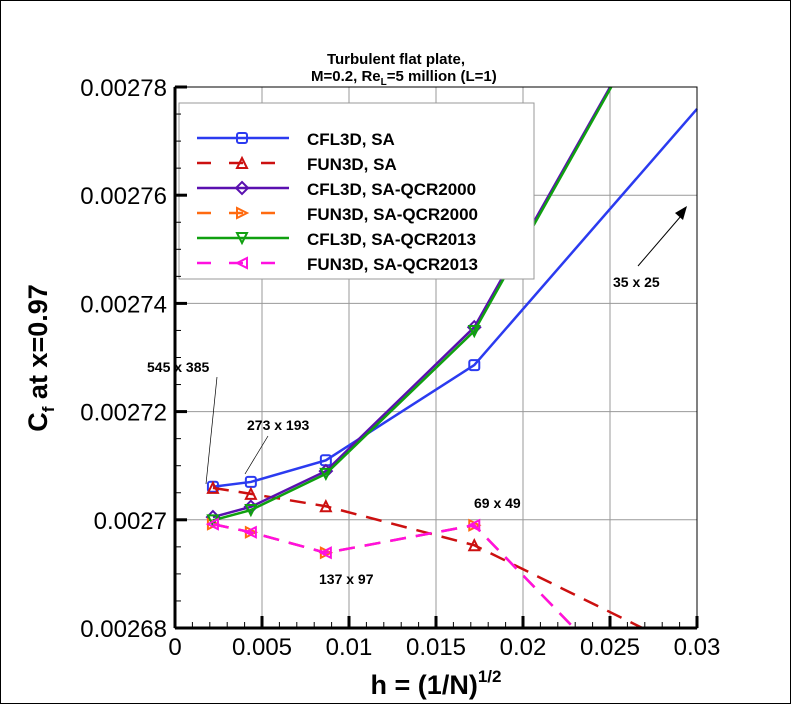 The image size is (791, 704). I want to click on annotation-label: 273 x 193, so click(278, 425).